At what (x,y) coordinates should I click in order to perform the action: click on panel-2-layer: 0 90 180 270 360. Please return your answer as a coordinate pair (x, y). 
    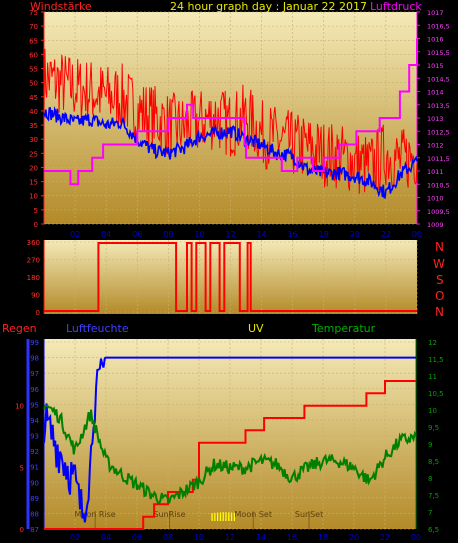
    Looking at the image, I should click on (222, 278).